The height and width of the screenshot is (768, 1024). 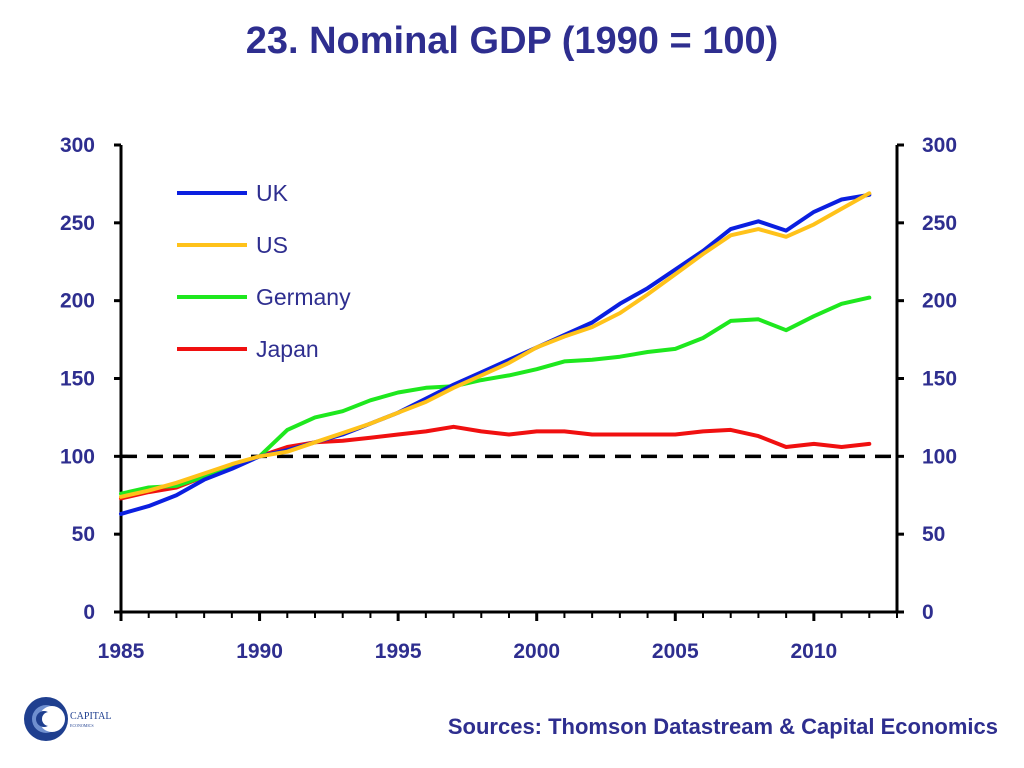 I want to click on y-tick-label-right: 300, so click(x=939, y=145).